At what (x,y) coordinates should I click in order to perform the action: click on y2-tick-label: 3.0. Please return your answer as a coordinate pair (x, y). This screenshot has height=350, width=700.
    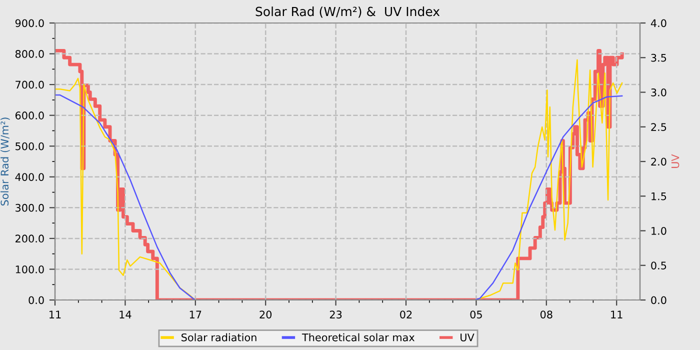
    Looking at the image, I should click on (658, 92).